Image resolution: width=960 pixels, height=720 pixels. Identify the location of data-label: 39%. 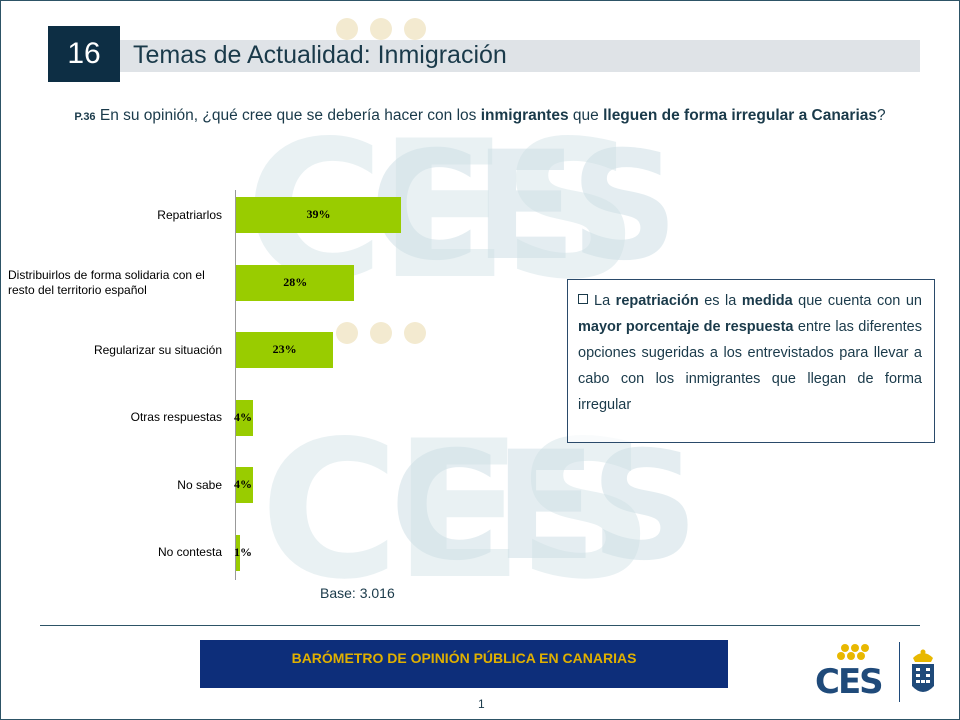
(318, 214).